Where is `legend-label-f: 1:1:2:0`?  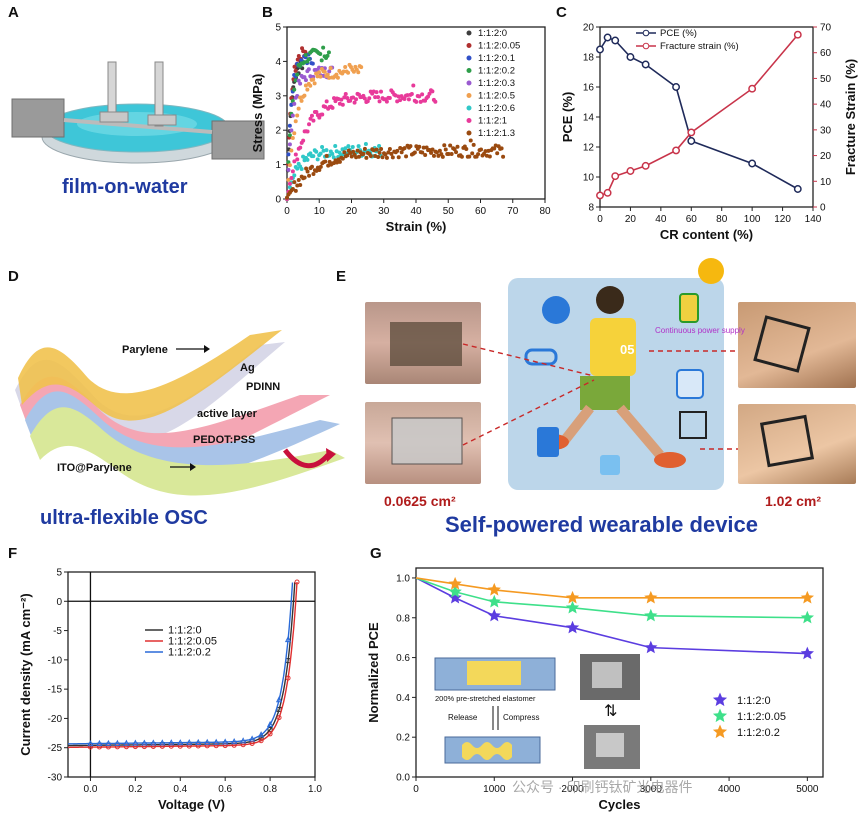 legend-label-f: 1:1:2:0 is located at coordinates (185, 631).